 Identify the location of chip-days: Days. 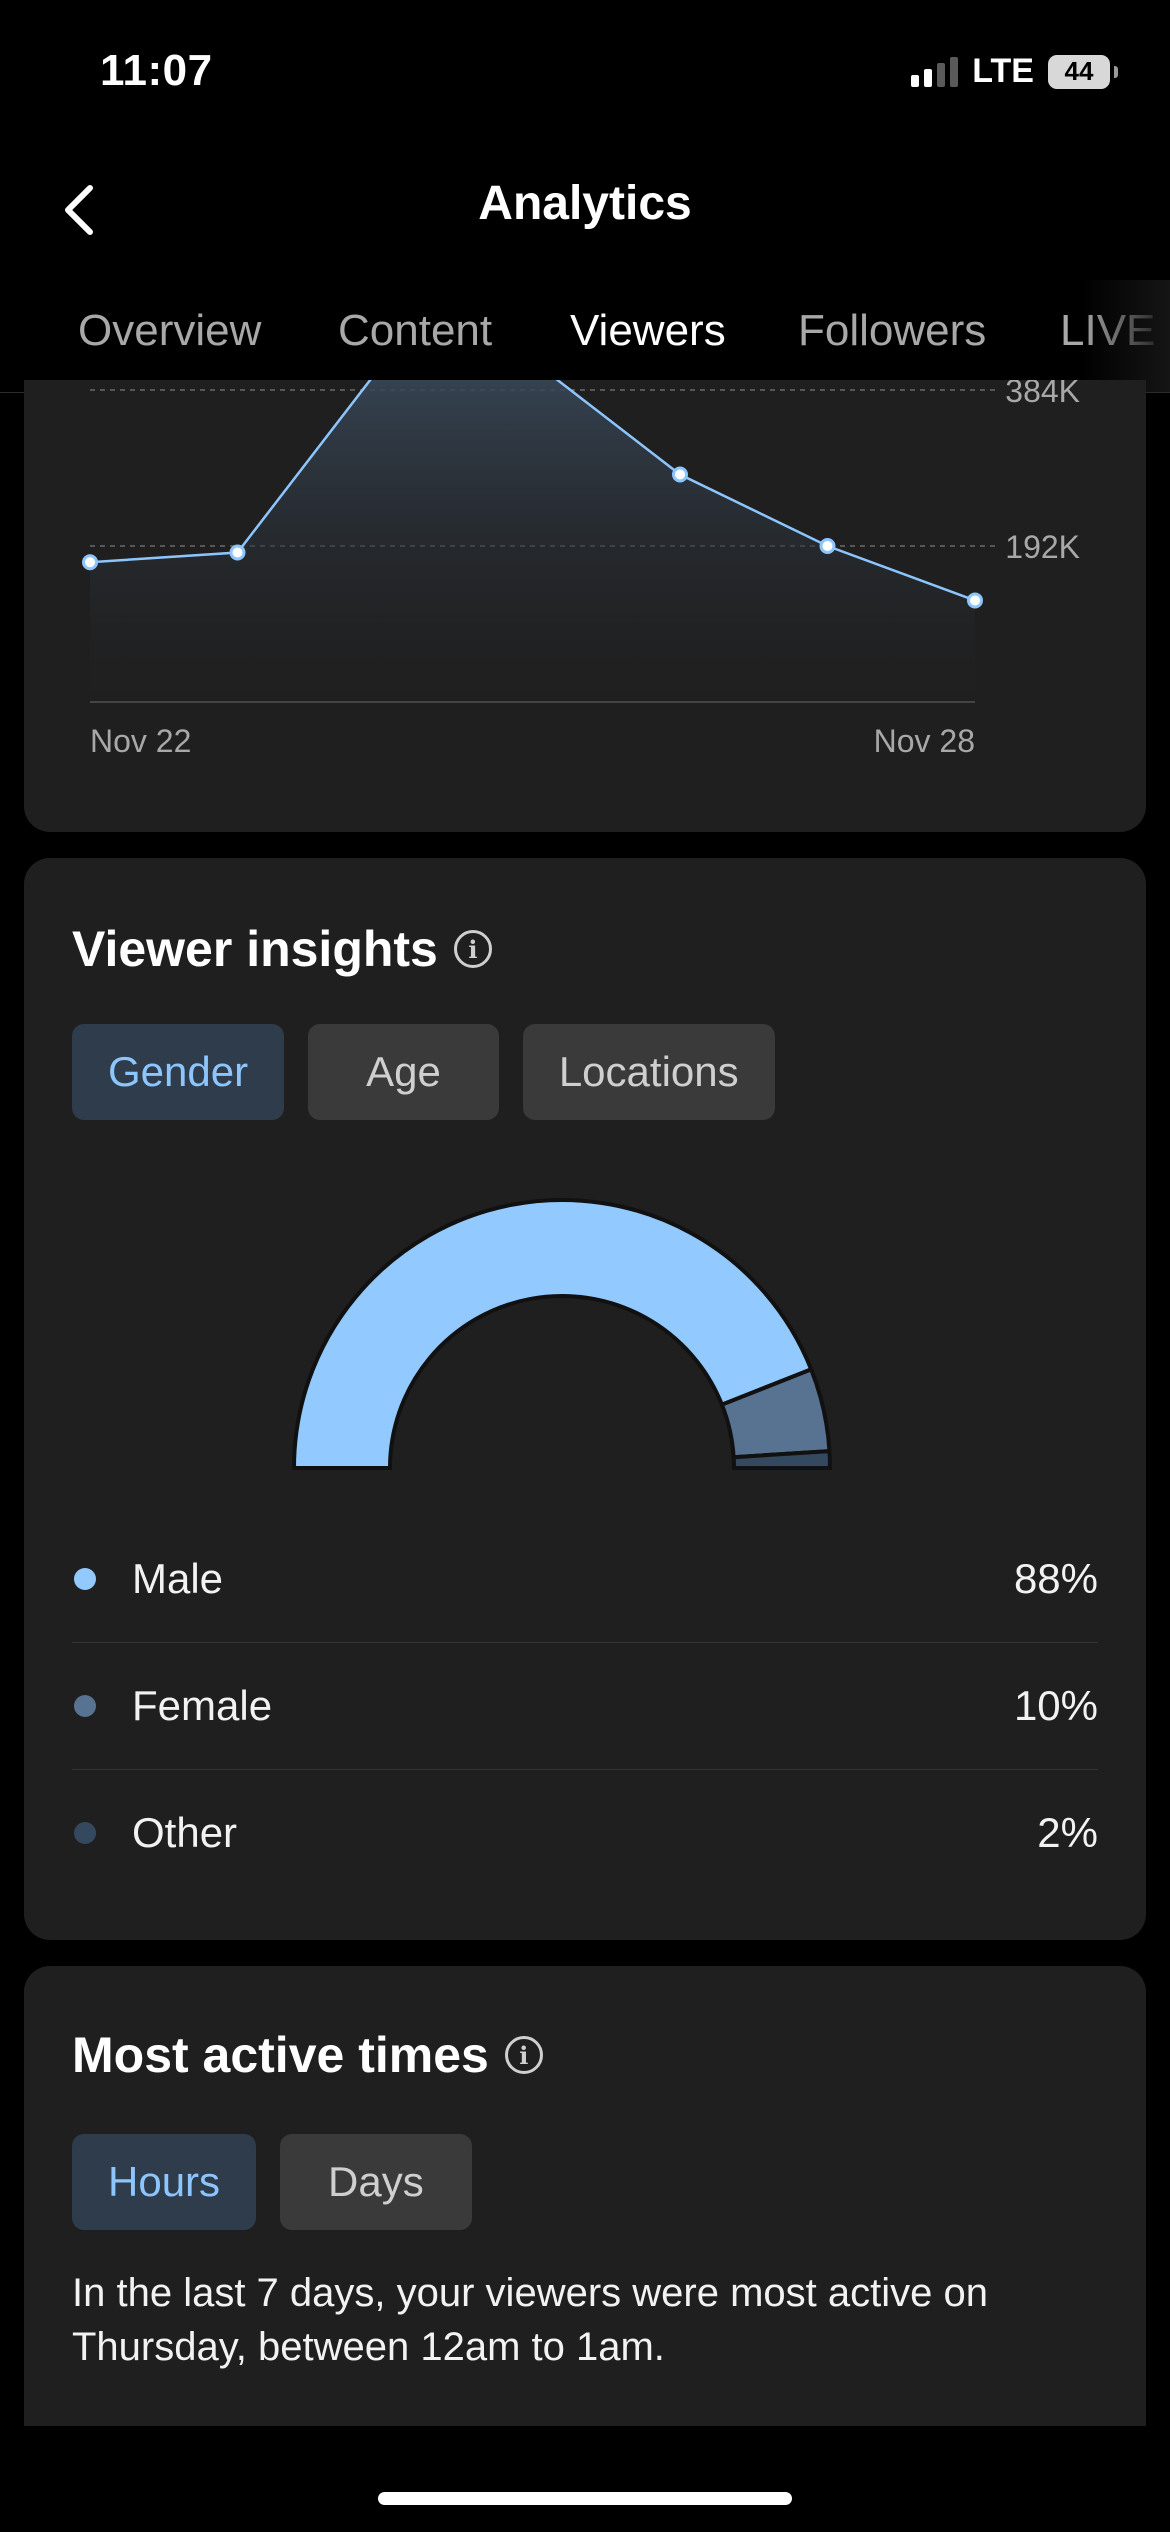
(376, 2182).